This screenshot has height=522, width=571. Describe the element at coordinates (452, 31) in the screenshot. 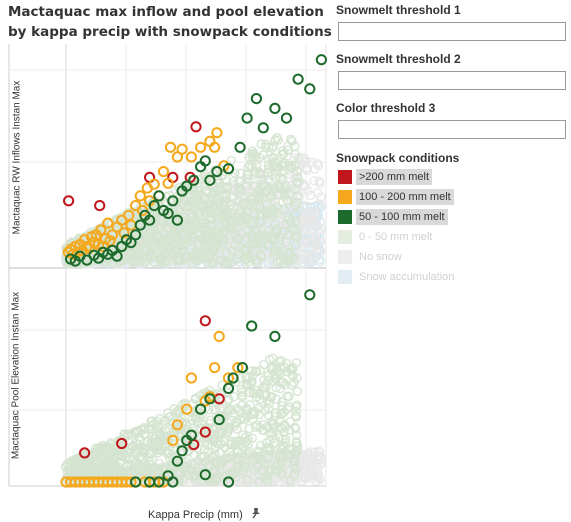

I see `snowmelt-threshold-1-input` at that location.